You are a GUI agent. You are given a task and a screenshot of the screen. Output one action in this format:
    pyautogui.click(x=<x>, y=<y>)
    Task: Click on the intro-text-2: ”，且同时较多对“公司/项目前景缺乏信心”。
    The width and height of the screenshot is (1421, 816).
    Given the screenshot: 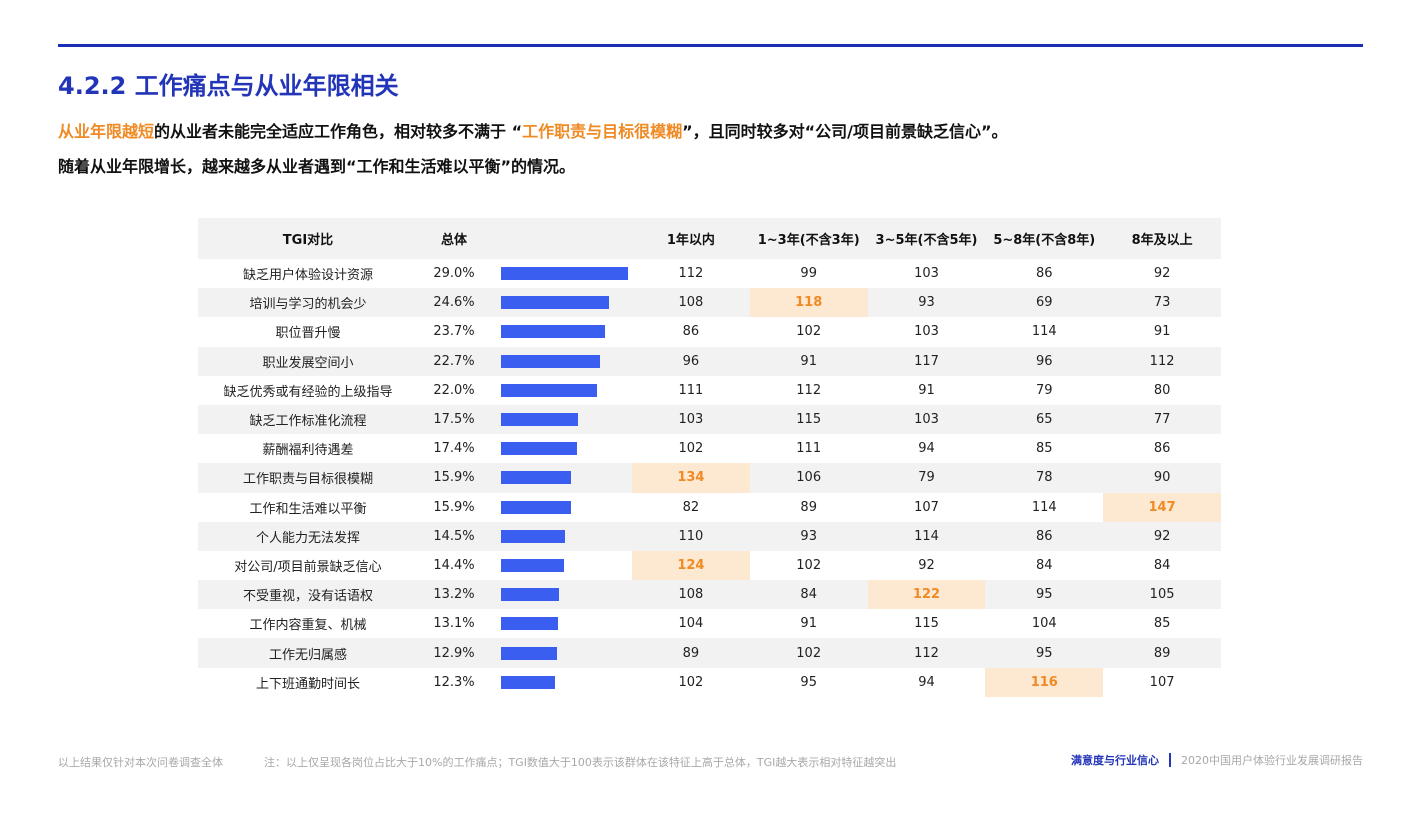 What is the action you would take?
    pyautogui.click(x=845, y=131)
    